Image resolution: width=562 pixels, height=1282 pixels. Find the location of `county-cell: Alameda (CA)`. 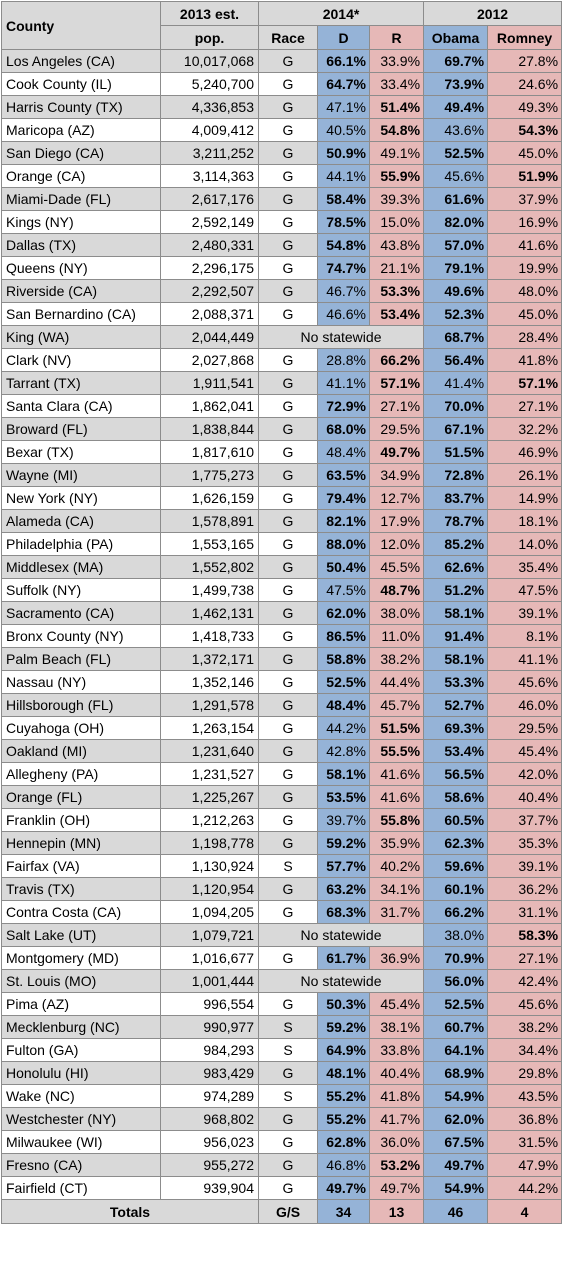

county-cell: Alameda (CA) is located at coordinates (81, 521).